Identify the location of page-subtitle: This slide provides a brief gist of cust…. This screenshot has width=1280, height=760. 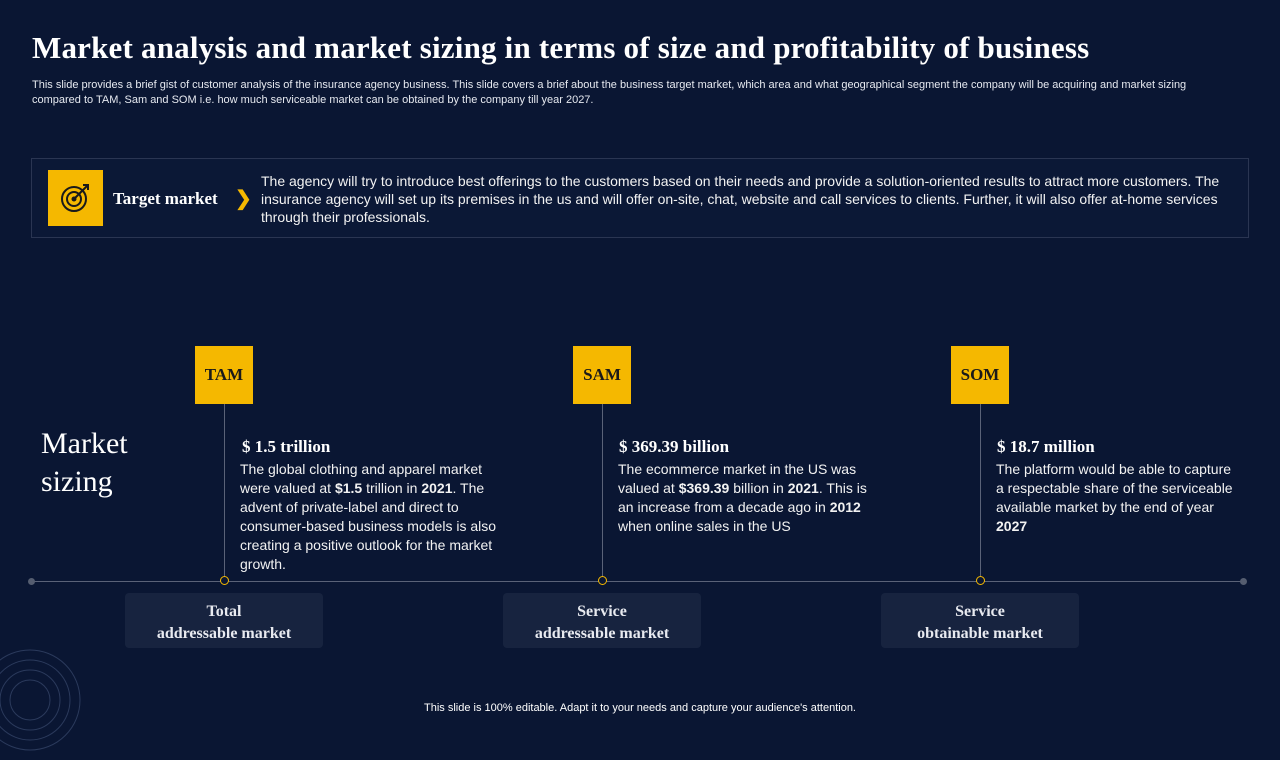
(609, 92).